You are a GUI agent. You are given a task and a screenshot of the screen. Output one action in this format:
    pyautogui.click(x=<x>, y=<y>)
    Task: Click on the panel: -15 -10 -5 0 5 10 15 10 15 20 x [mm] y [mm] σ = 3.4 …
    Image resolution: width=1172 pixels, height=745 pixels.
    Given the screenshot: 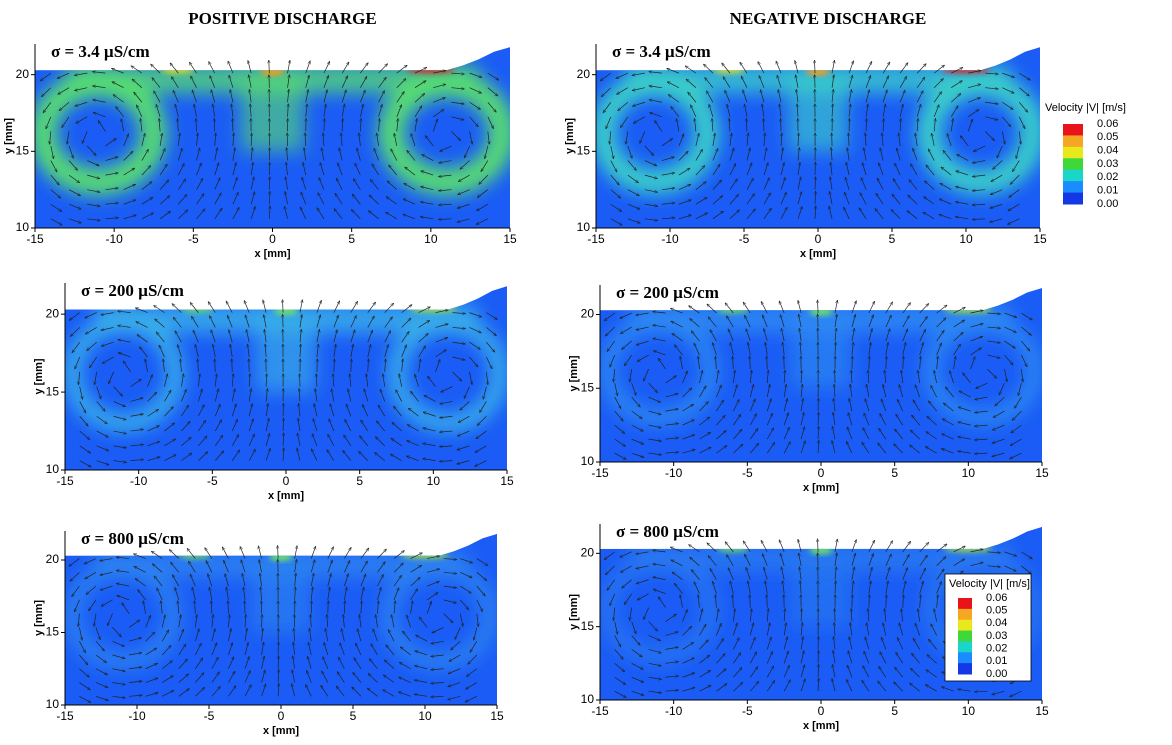 What is the action you would take?
    pyautogui.click(x=260, y=134)
    